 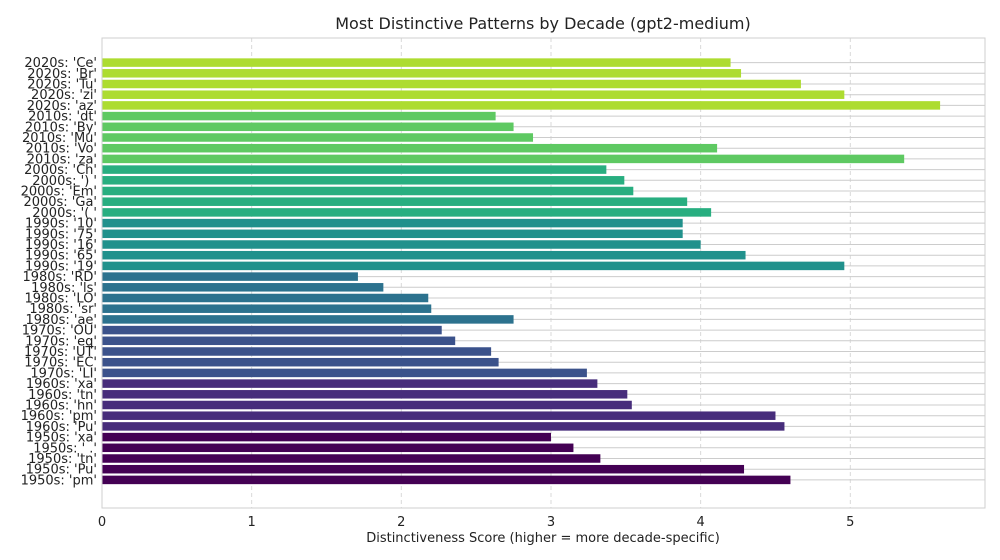 I want to click on y-tick-label: 2000s: 'Em', so click(x=59, y=192).